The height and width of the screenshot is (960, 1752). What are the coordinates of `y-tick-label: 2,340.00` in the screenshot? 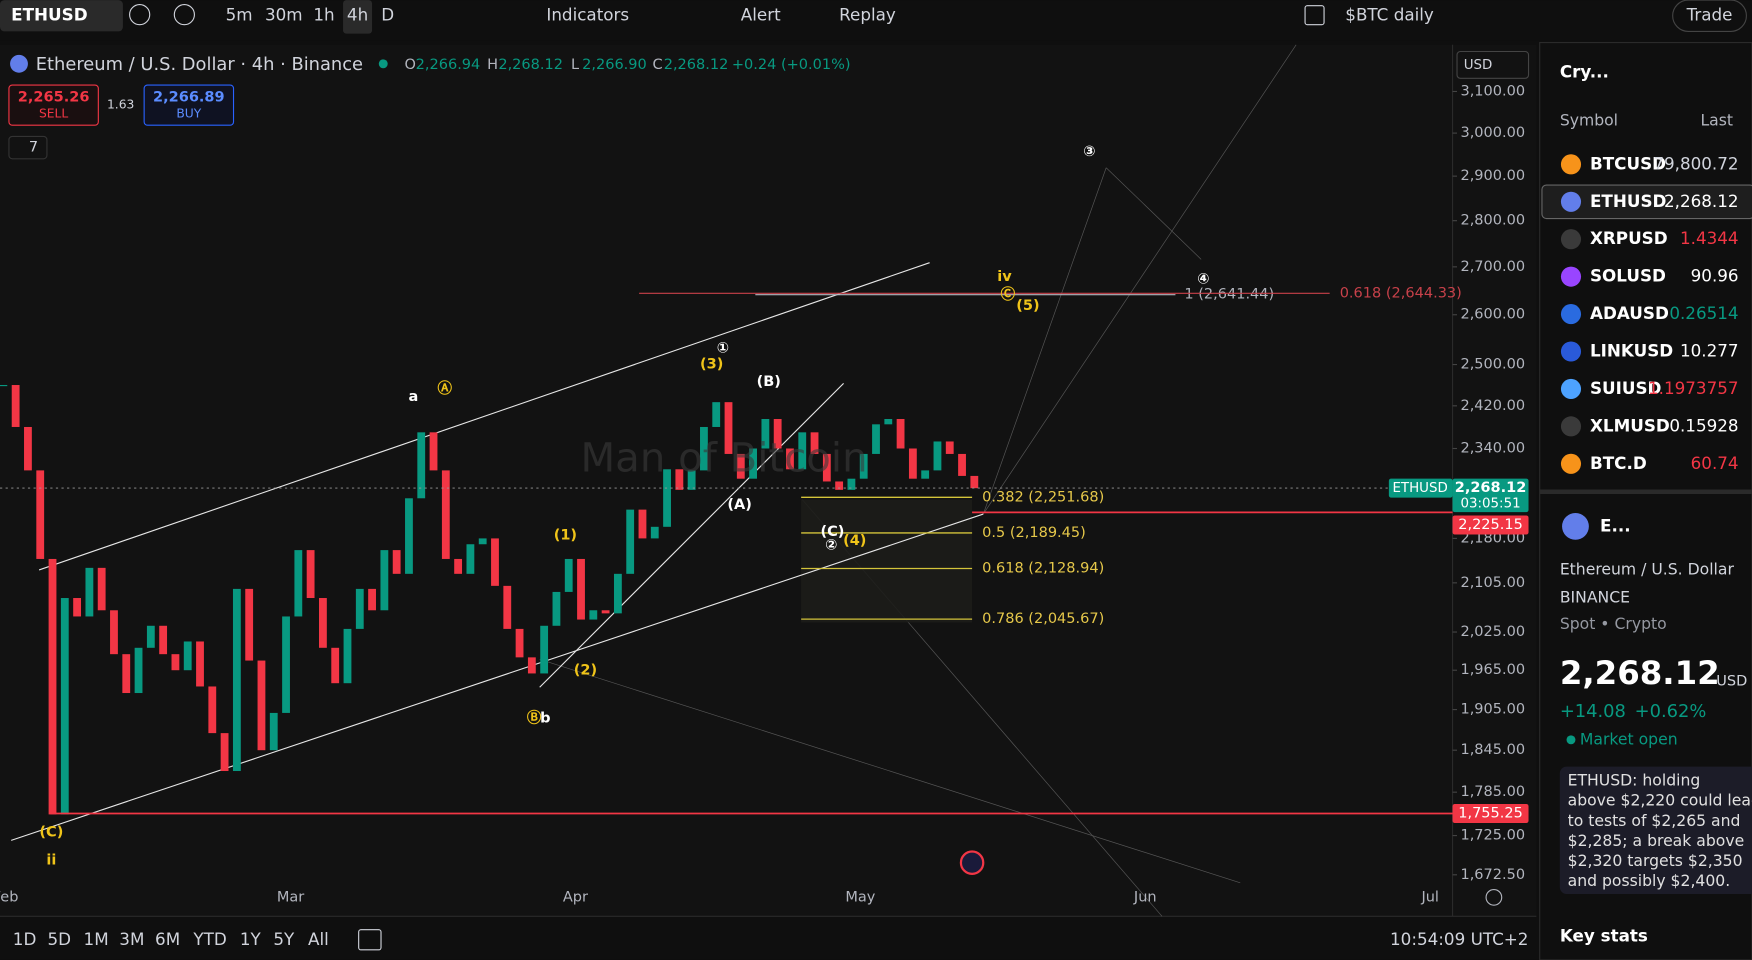 It's located at (1492, 448).